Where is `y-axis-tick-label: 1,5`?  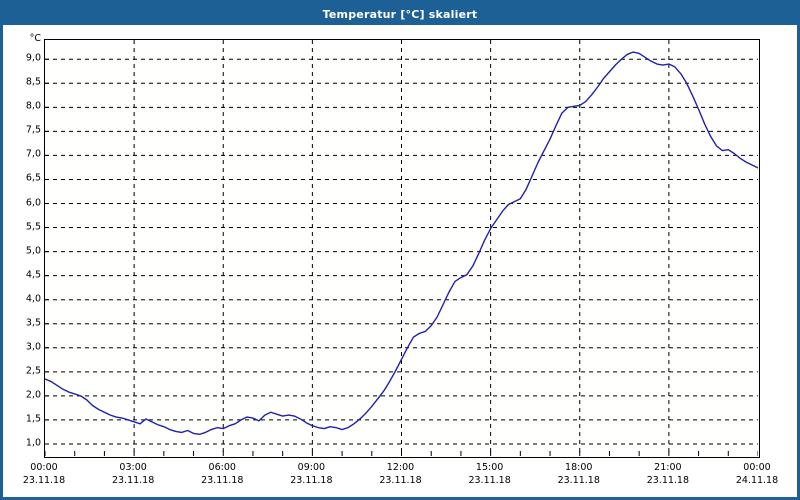
y-axis-tick-label: 1,5 is located at coordinates (33, 419).